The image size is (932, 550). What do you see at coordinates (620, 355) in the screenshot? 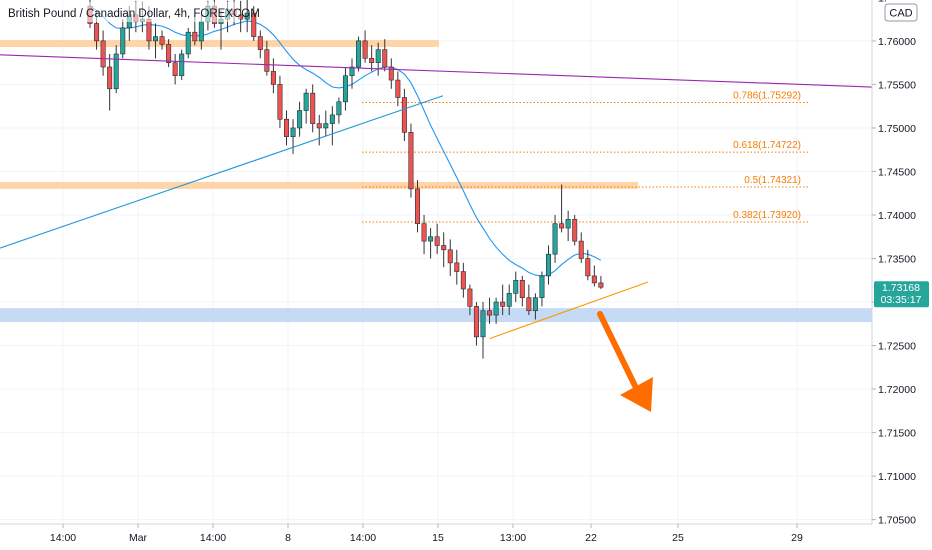
I see `projection-arrow-shaft` at bounding box center [620, 355].